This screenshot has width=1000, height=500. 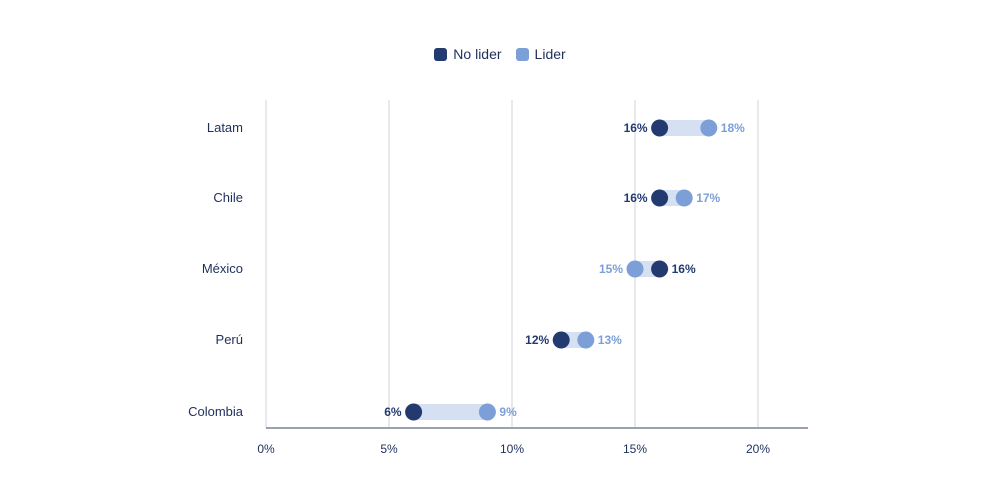 I want to click on legend-item-no-lider: No lider, so click(x=468, y=54).